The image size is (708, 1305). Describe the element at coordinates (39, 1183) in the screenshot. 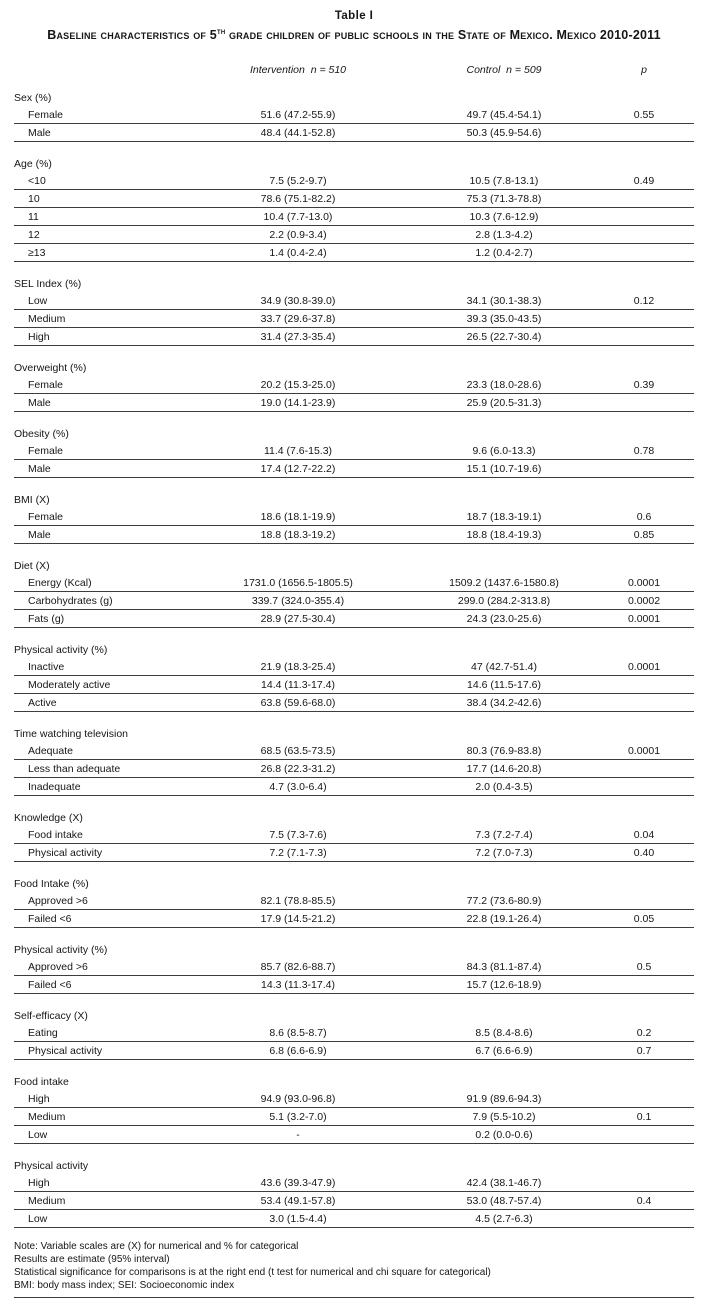

I see `row-label: High` at that location.